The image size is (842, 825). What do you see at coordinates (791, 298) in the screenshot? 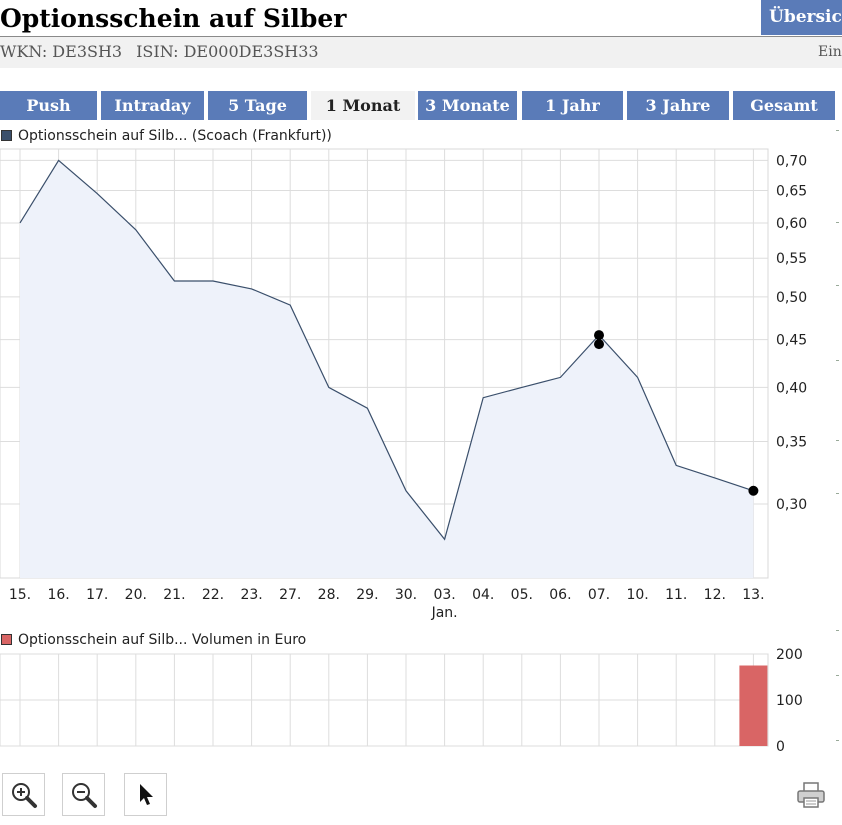
I see `price-y-tick-label: 0,50` at bounding box center [791, 298].